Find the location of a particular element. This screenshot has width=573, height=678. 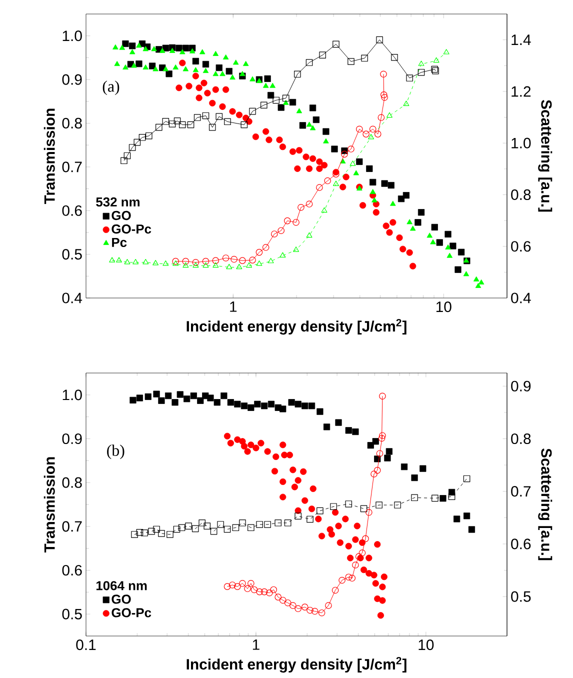

x-tick-label: 0.1 is located at coordinates (86, 645).